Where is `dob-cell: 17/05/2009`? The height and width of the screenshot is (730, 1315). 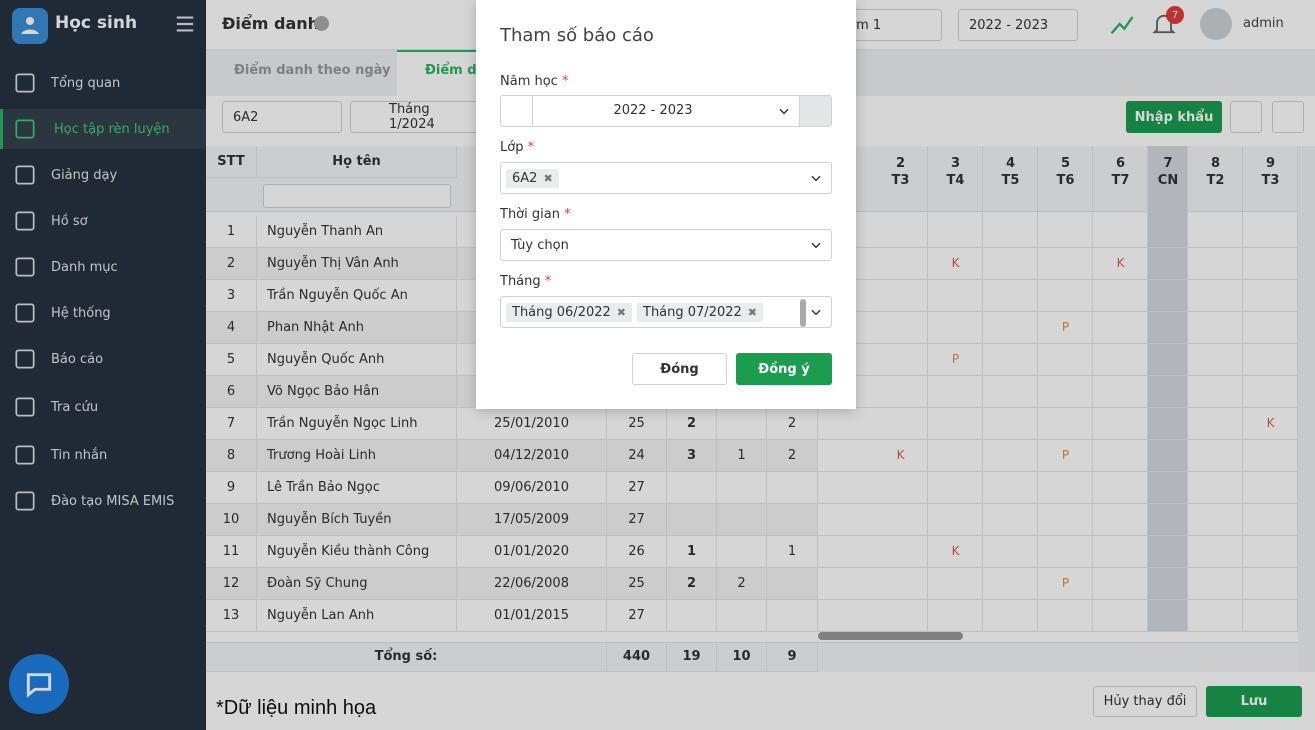 dob-cell: 17/05/2009 is located at coordinates (532, 520).